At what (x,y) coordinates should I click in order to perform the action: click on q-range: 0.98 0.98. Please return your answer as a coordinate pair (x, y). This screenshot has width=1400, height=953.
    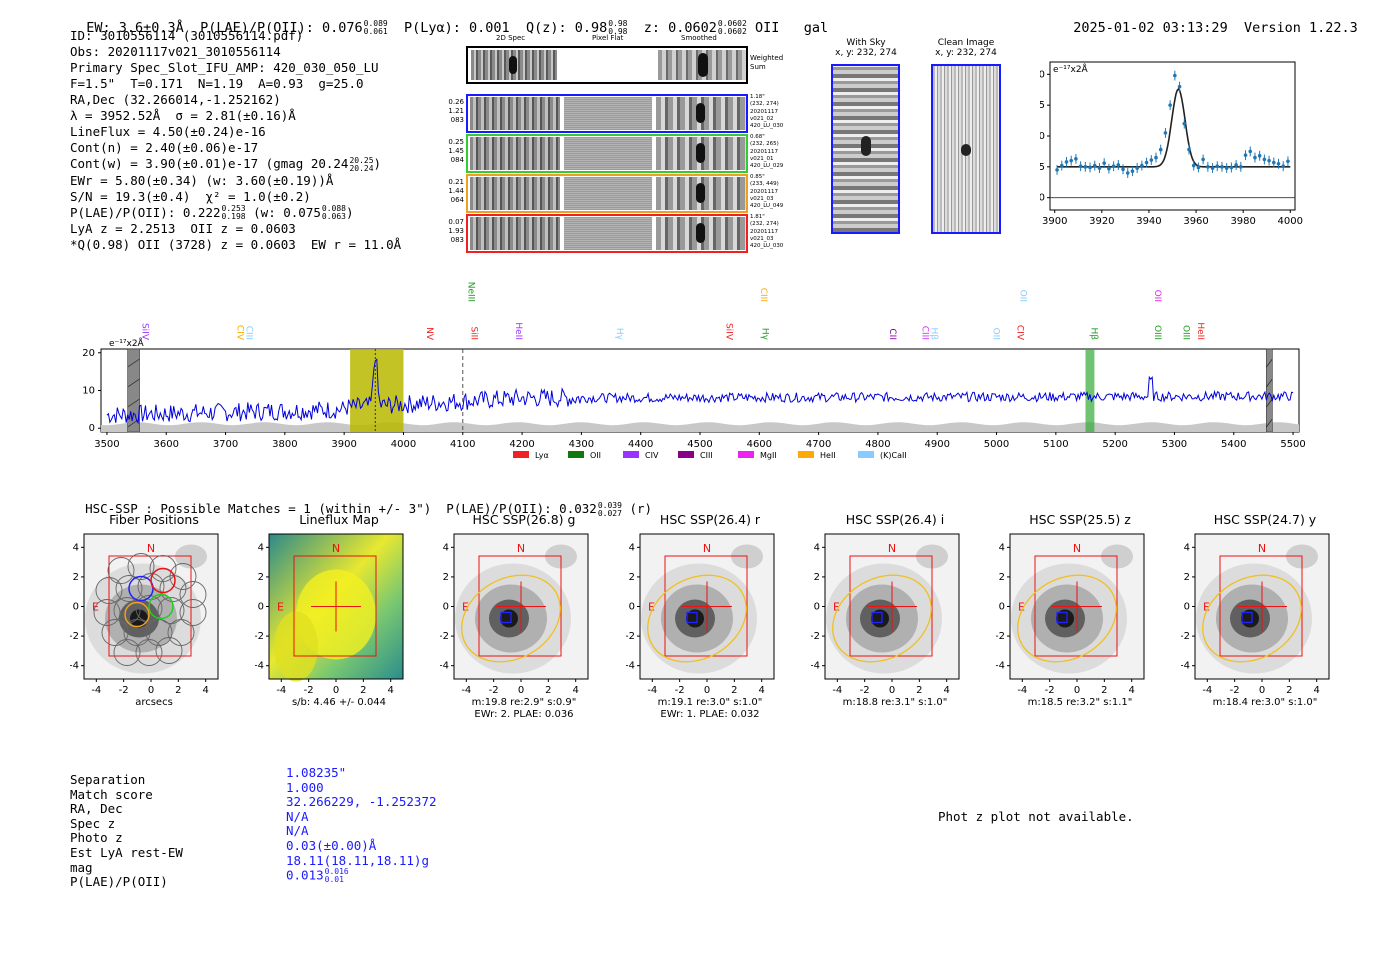
    Looking at the image, I should click on (618, 27).